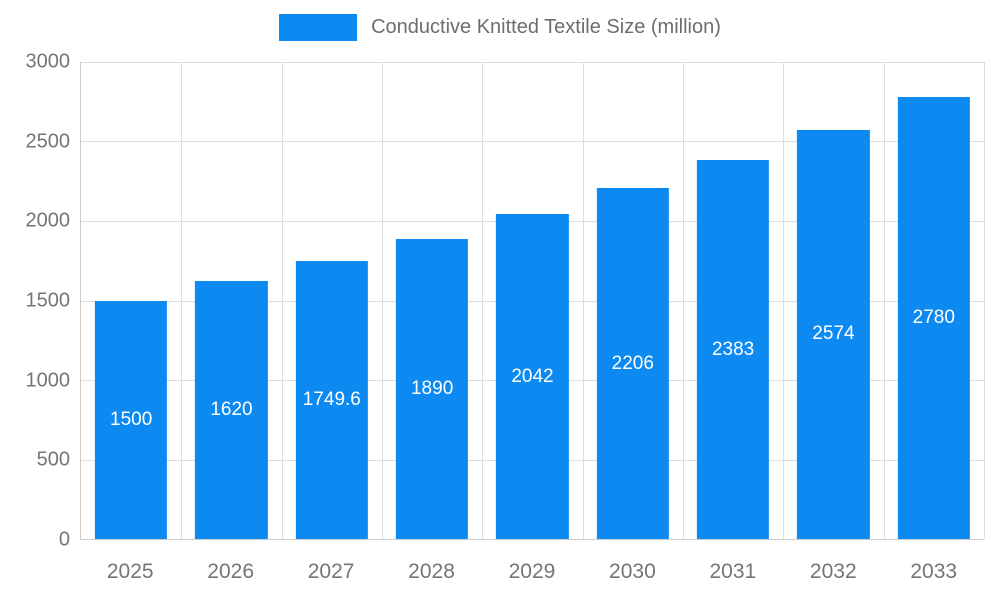 This screenshot has width=1000, height=600. Describe the element at coordinates (64, 539) in the screenshot. I see `y-tick-label: 0` at that location.